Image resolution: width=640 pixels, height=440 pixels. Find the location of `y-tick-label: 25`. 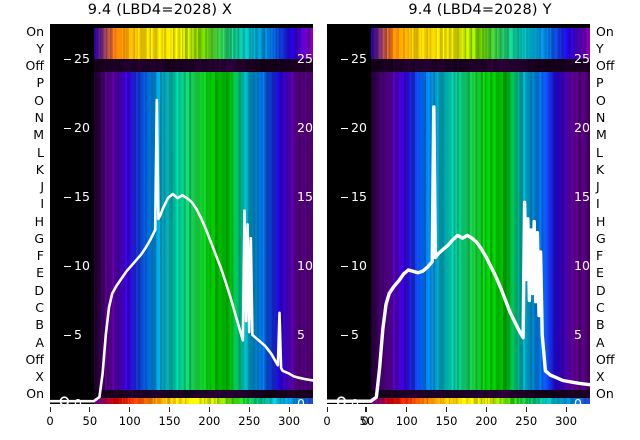

y-tick-label: 25 is located at coordinates (359, 58).